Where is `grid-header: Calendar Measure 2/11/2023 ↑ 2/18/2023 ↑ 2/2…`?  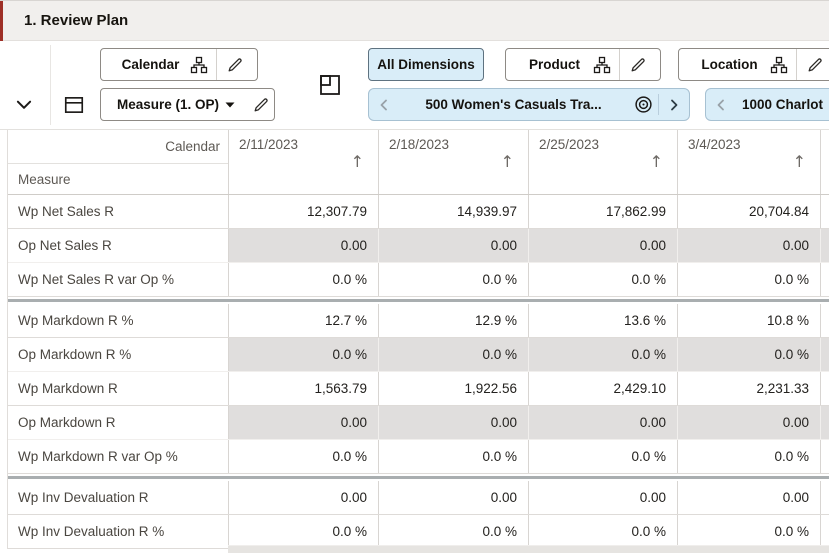
grid-header: Calendar Measure 2/11/2023 ↑ 2/18/2023 ↑ 2/2… is located at coordinates (418, 162).